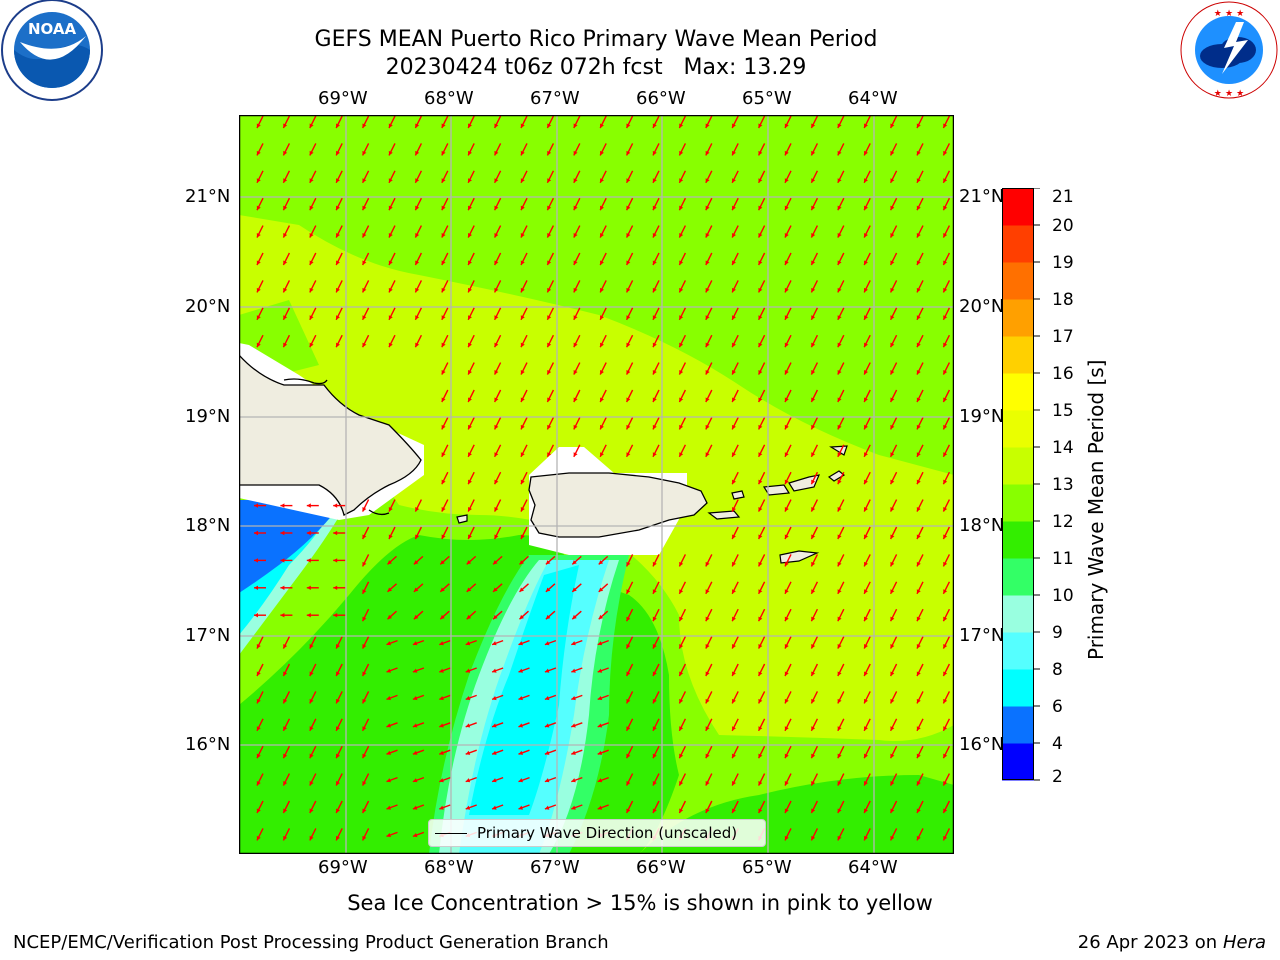 The image size is (1280, 960). I want to click on colorbar-tick-label: 18, so click(1063, 300).